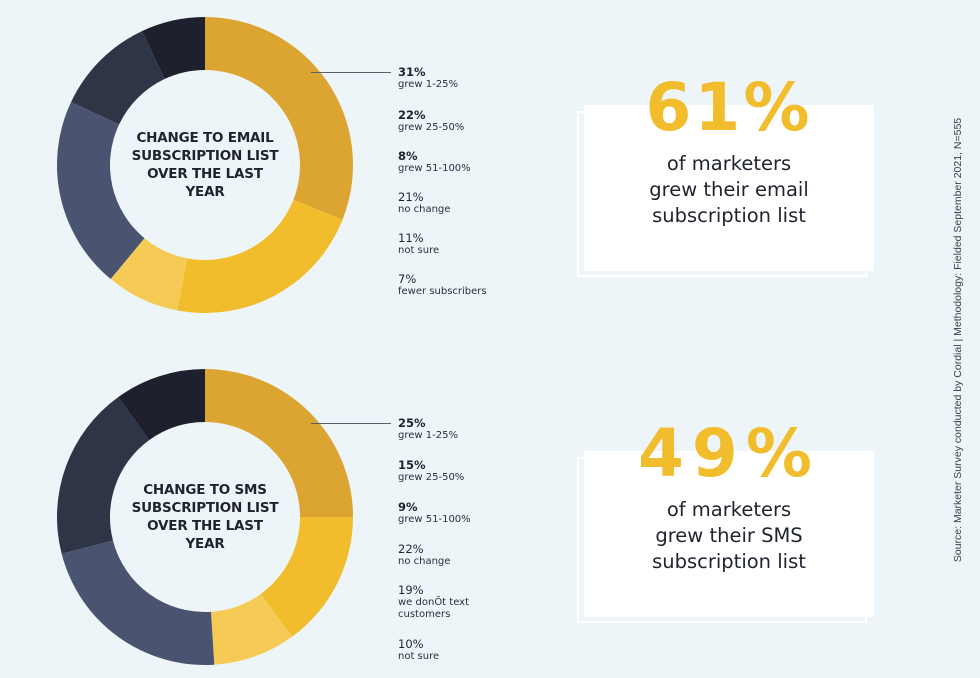 The image size is (980, 678). I want to click on email-legend-item: 8% grew 51-100%, so click(434, 162).